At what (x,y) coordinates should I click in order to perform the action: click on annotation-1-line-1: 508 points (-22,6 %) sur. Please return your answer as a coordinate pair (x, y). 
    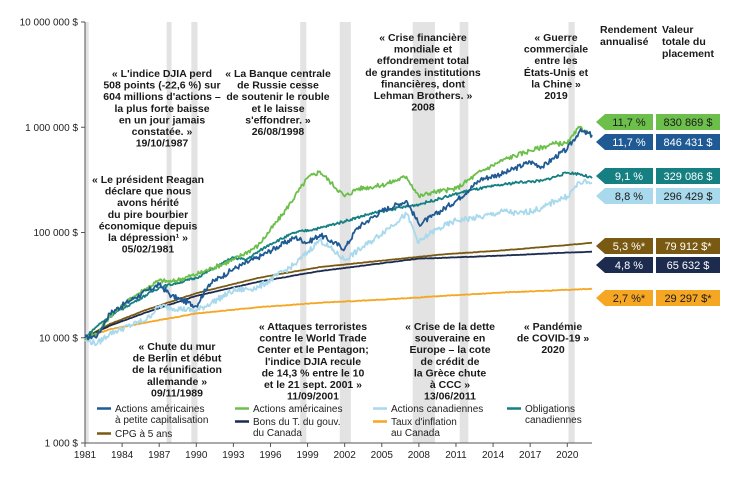
    Looking at the image, I should click on (161, 86).